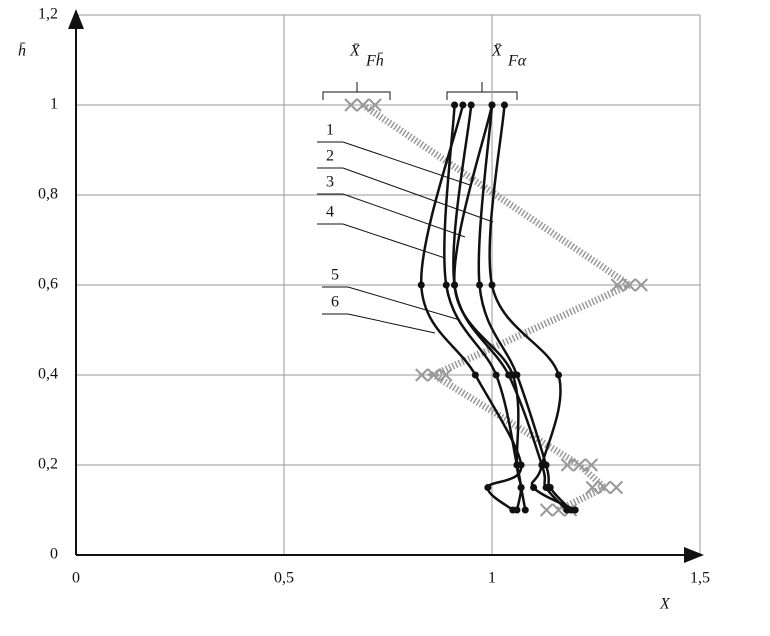  Describe the element at coordinates (48, 464) in the screenshot. I see `y-tick-label: 0,2` at that location.